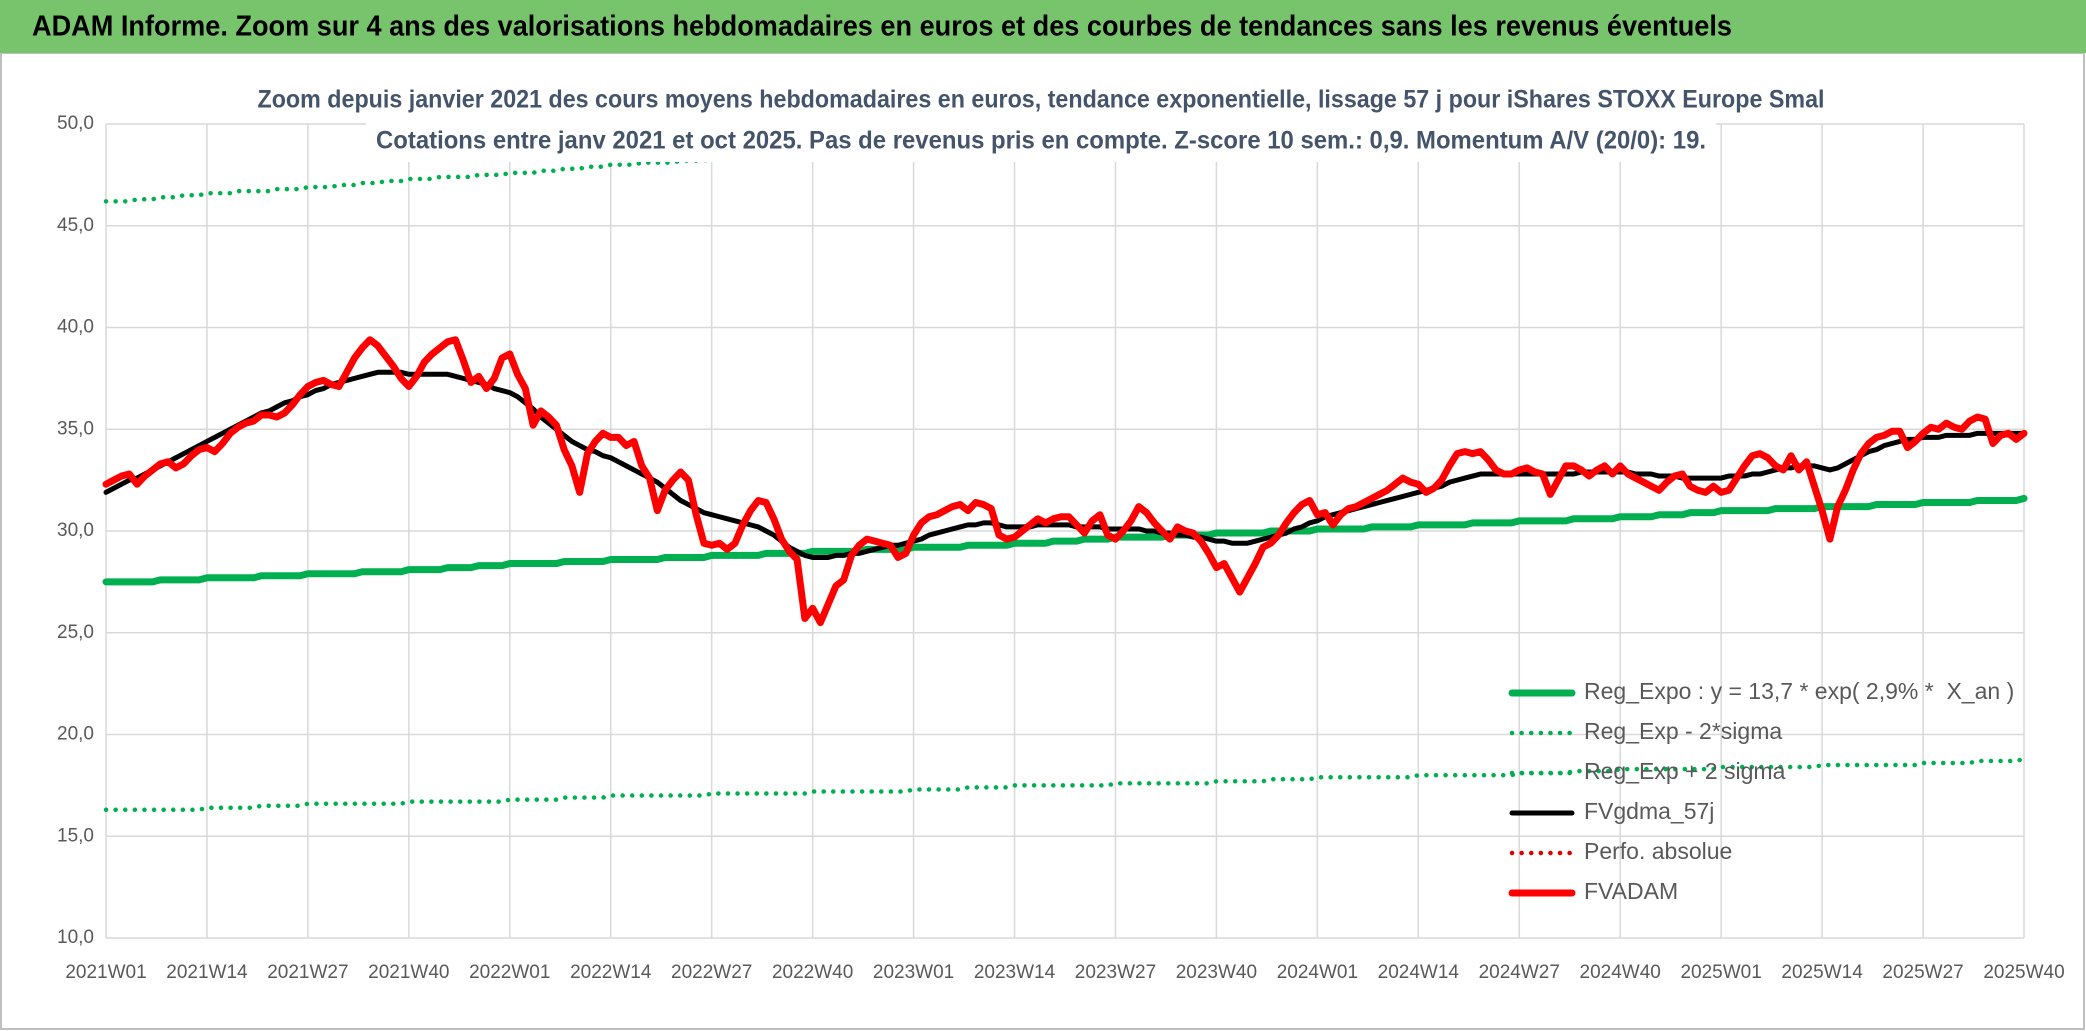 Image resolution: width=2086 pixels, height=1031 pixels. I want to click on x-tick-label: 2023W40, so click(1216, 972).